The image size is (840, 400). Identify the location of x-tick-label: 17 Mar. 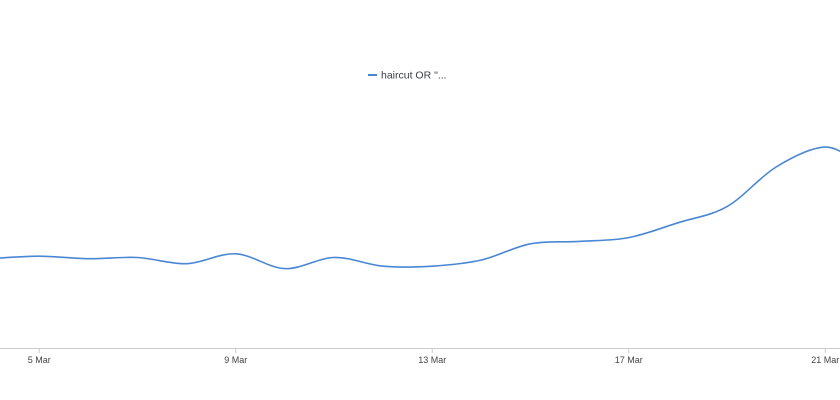
(629, 360).